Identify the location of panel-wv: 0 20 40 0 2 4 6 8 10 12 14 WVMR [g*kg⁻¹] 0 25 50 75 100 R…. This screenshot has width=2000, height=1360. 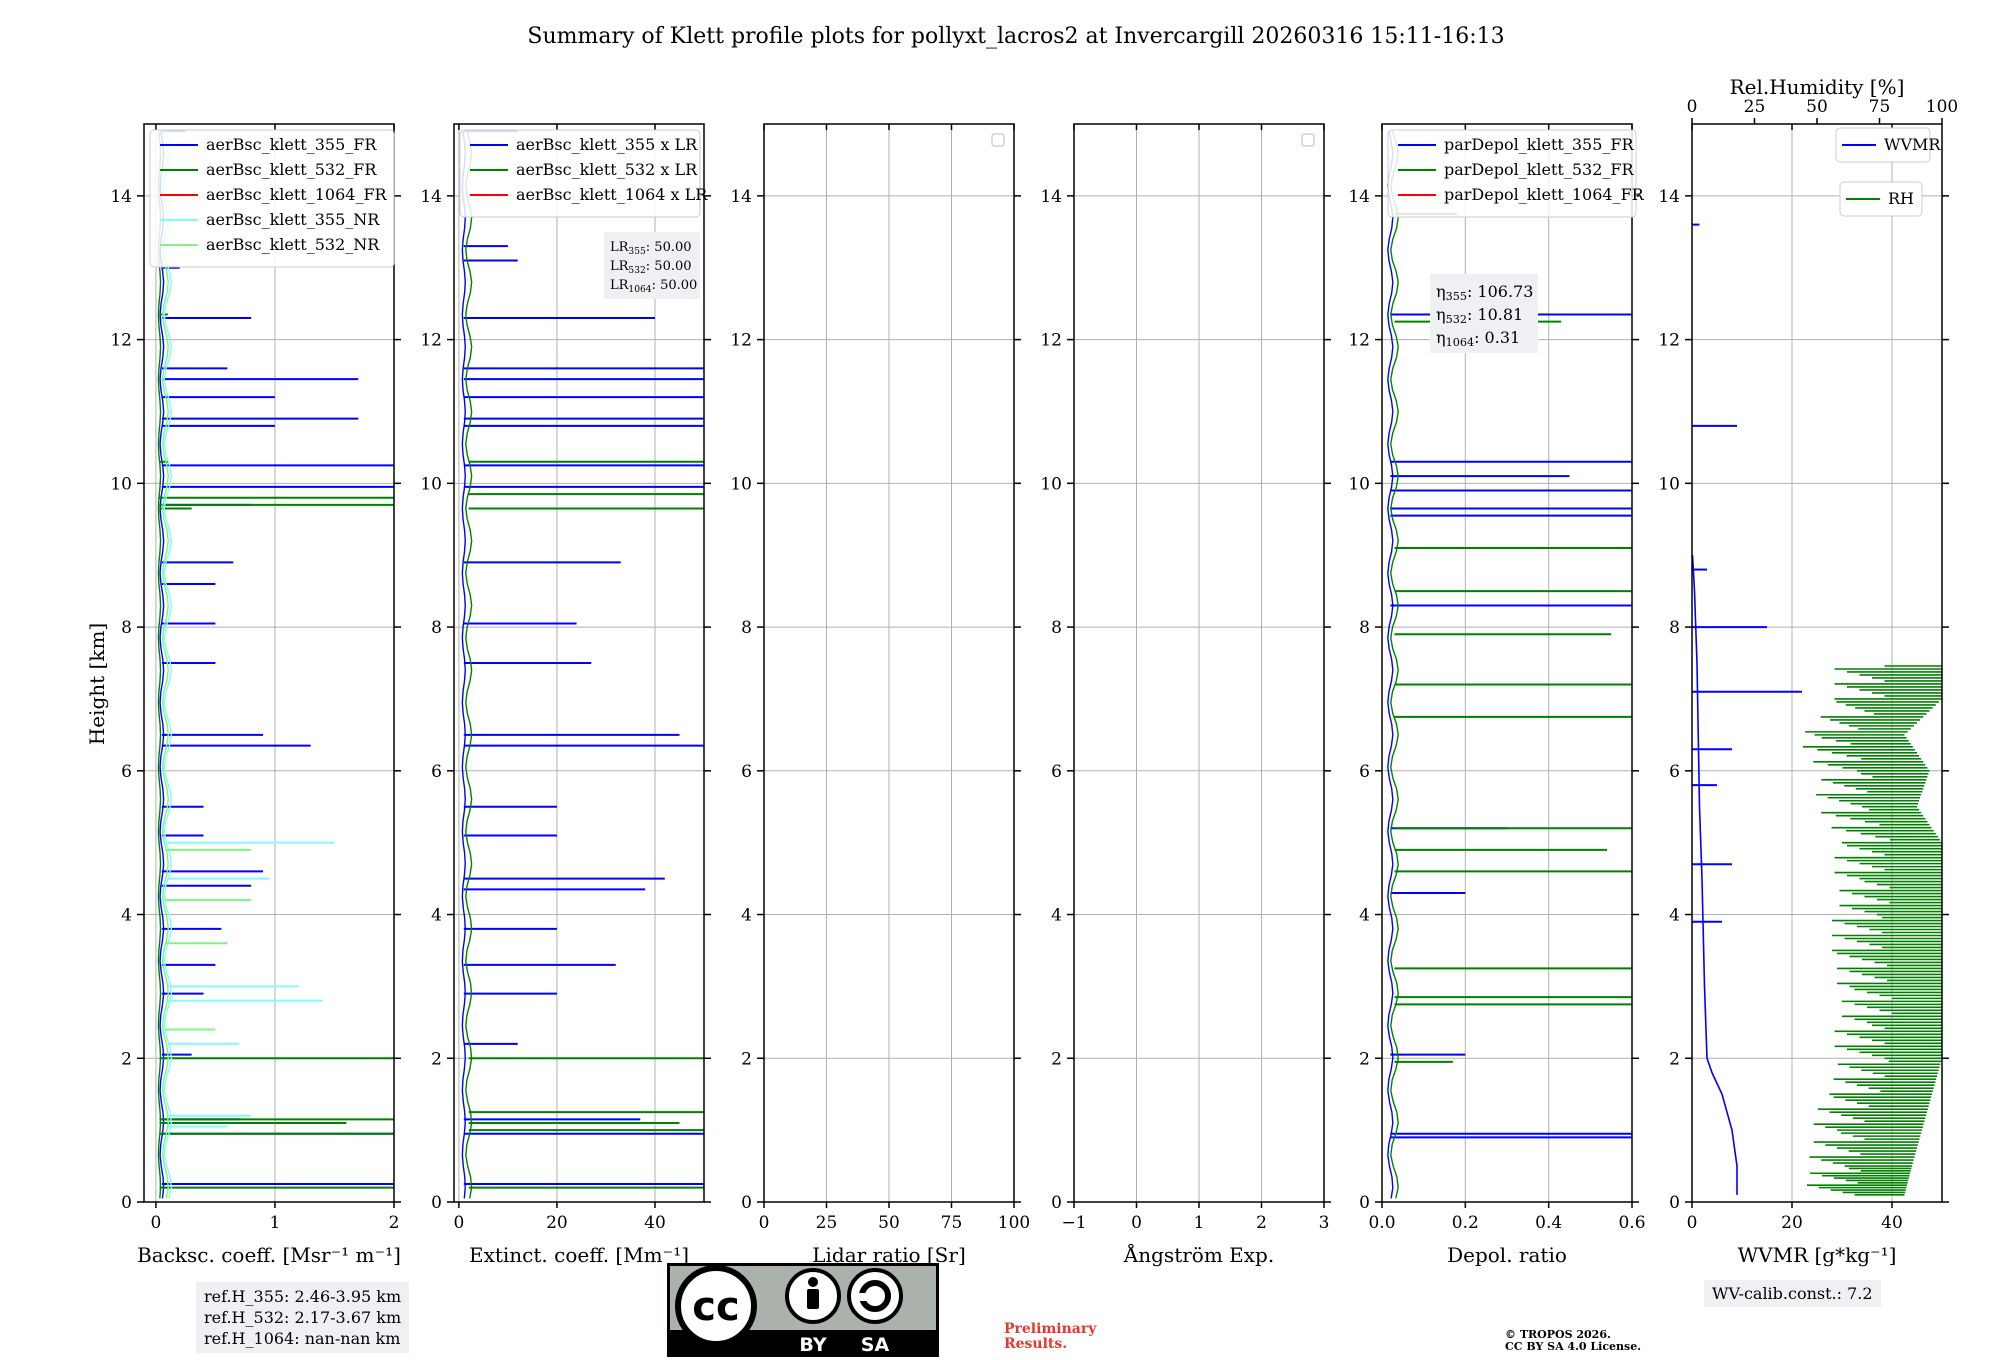
(1808, 671).